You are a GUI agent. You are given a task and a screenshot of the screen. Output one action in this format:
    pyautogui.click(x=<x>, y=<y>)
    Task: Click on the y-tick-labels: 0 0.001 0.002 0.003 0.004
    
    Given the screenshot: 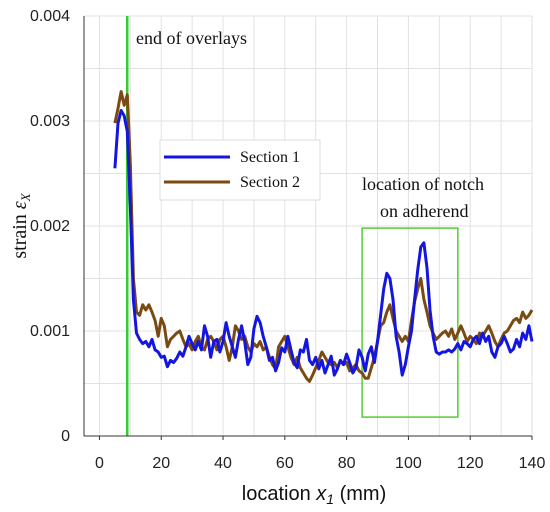 What is the action you would take?
    pyautogui.click(x=50, y=226)
    